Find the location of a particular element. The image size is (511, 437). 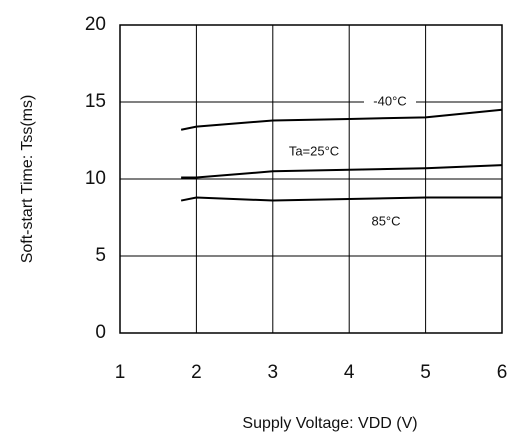

series-label: -40°C is located at coordinates (389, 100).